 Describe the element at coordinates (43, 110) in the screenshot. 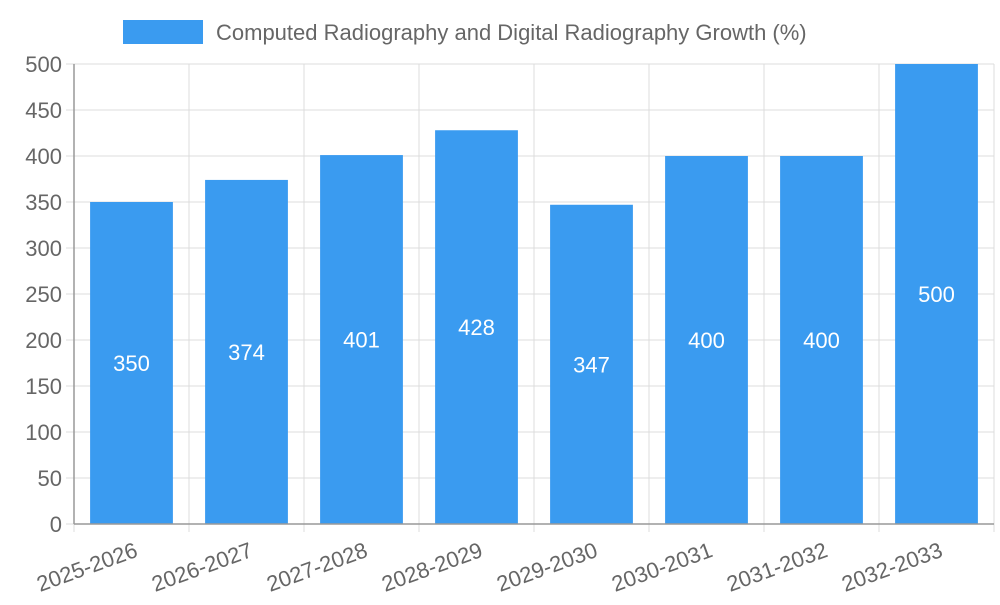

I see `y-tick-label: 450` at that location.